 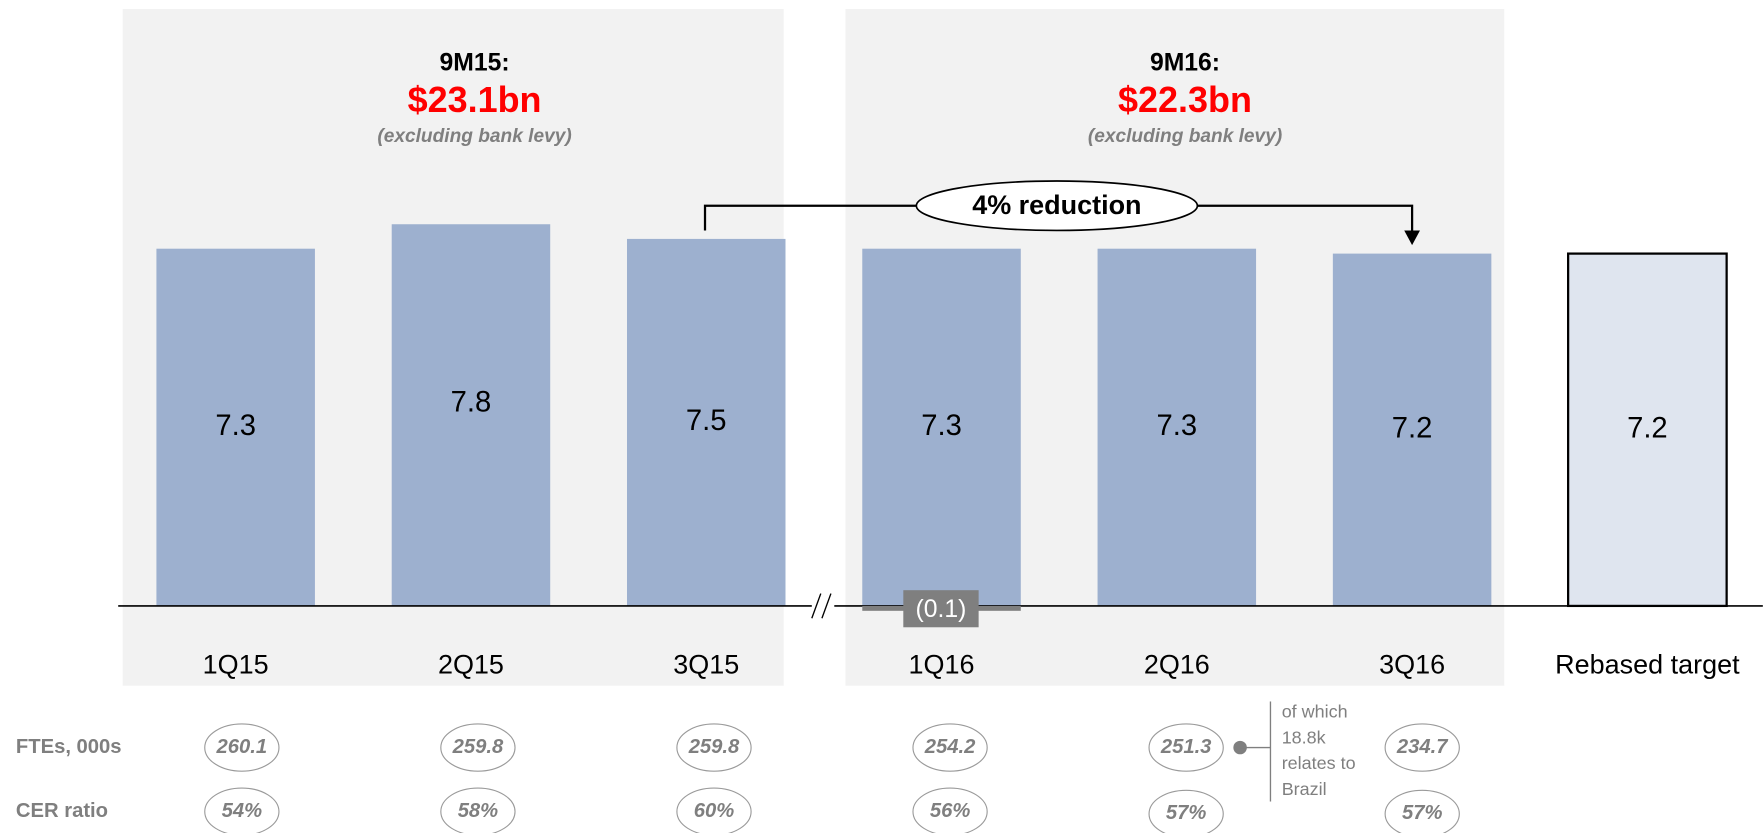 I want to click on row-label: CER ratio, so click(x=62, y=811).